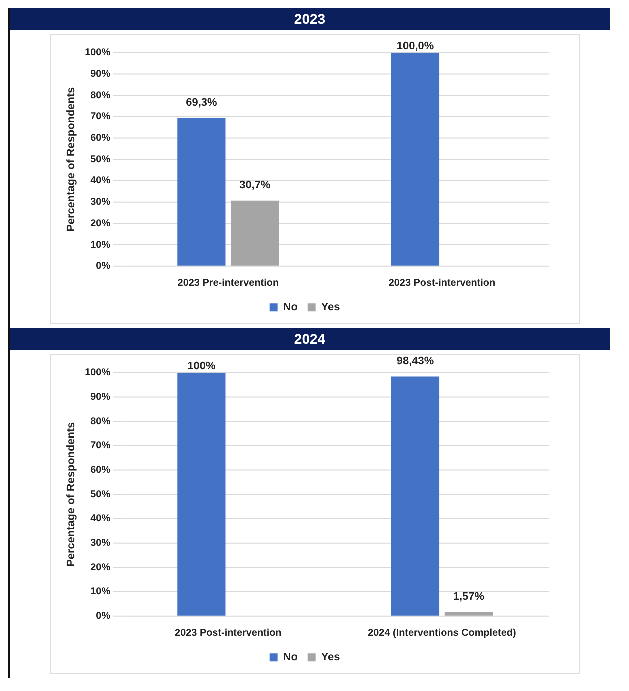 This screenshot has width=629, height=691. Describe the element at coordinates (415, 46) in the screenshot. I see `data-label: 100,0%` at that location.